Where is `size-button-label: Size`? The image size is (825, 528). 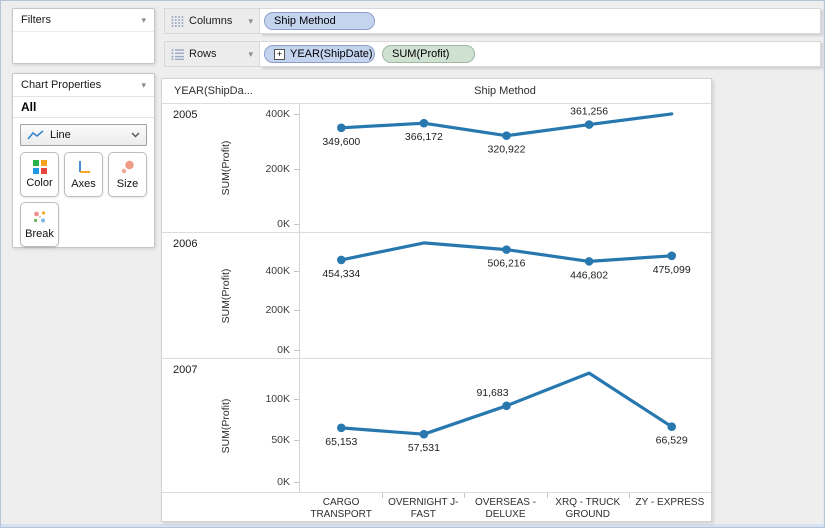 size-button-label: Size is located at coordinates (127, 183).